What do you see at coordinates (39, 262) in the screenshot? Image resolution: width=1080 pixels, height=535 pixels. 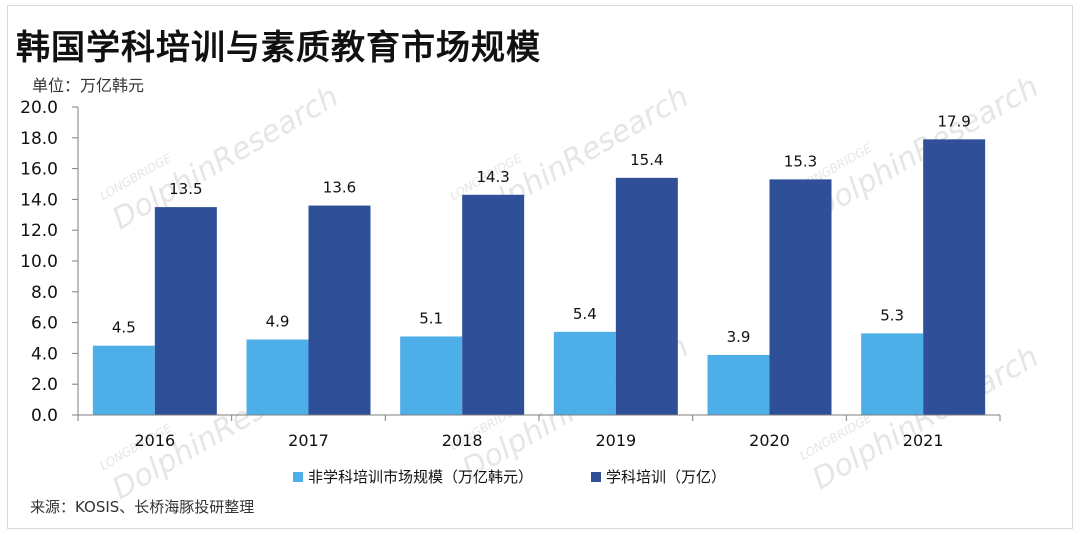 I see `y-tick-label: 10.0` at bounding box center [39, 262].